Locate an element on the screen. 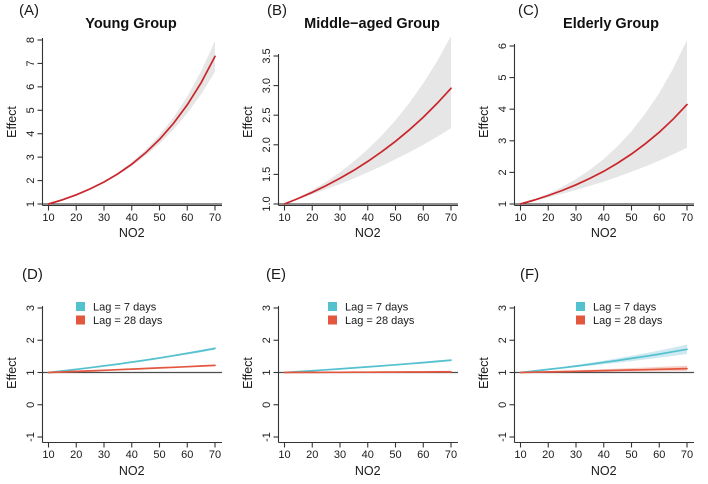 The width and height of the screenshot is (708, 484). panel-title: Middle−aged Group is located at coordinates (372, 24).